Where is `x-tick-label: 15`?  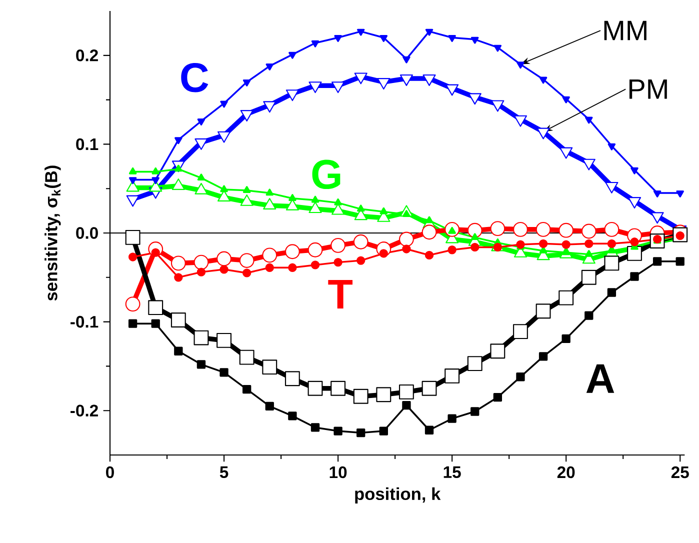 x-tick-label: 15 is located at coordinates (452, 472).